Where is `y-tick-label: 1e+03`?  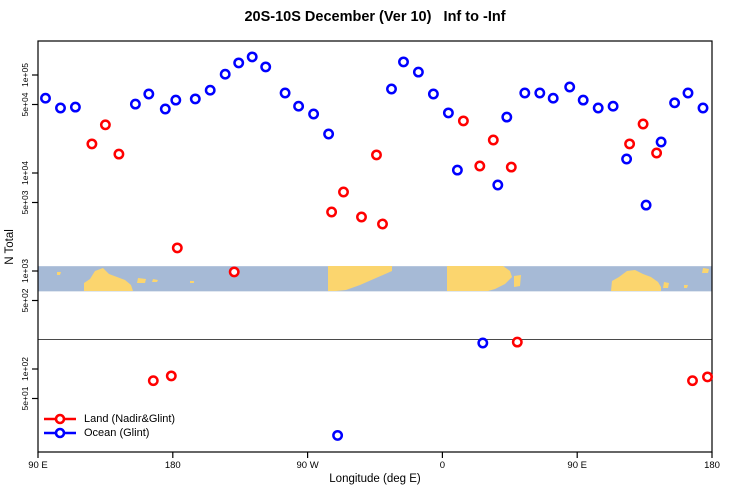
y-tick-label: 1e+03 is located at coordinates (25, 271).